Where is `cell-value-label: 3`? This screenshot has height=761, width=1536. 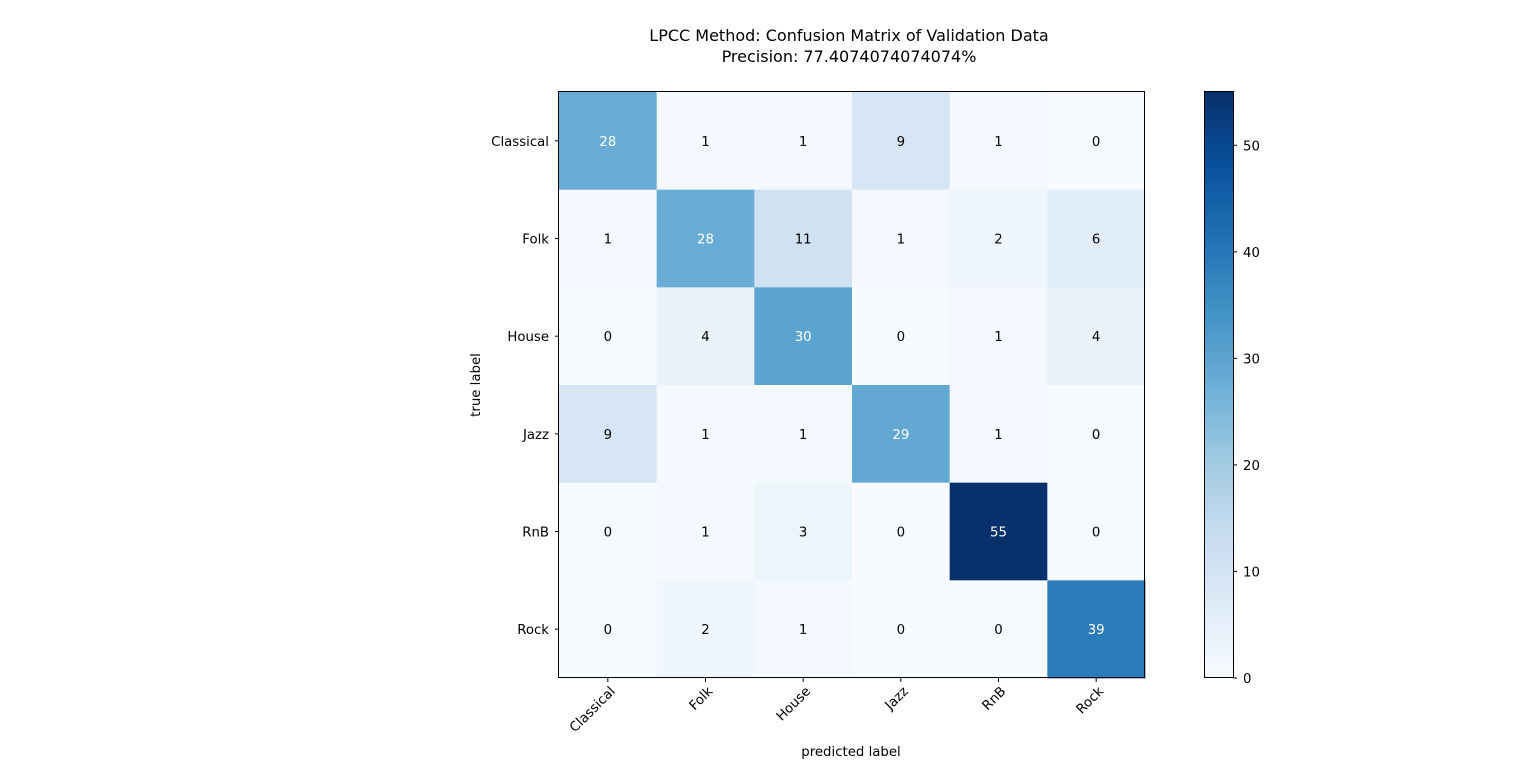 cell-value-label: 3 is located at coordinates (803, 533).